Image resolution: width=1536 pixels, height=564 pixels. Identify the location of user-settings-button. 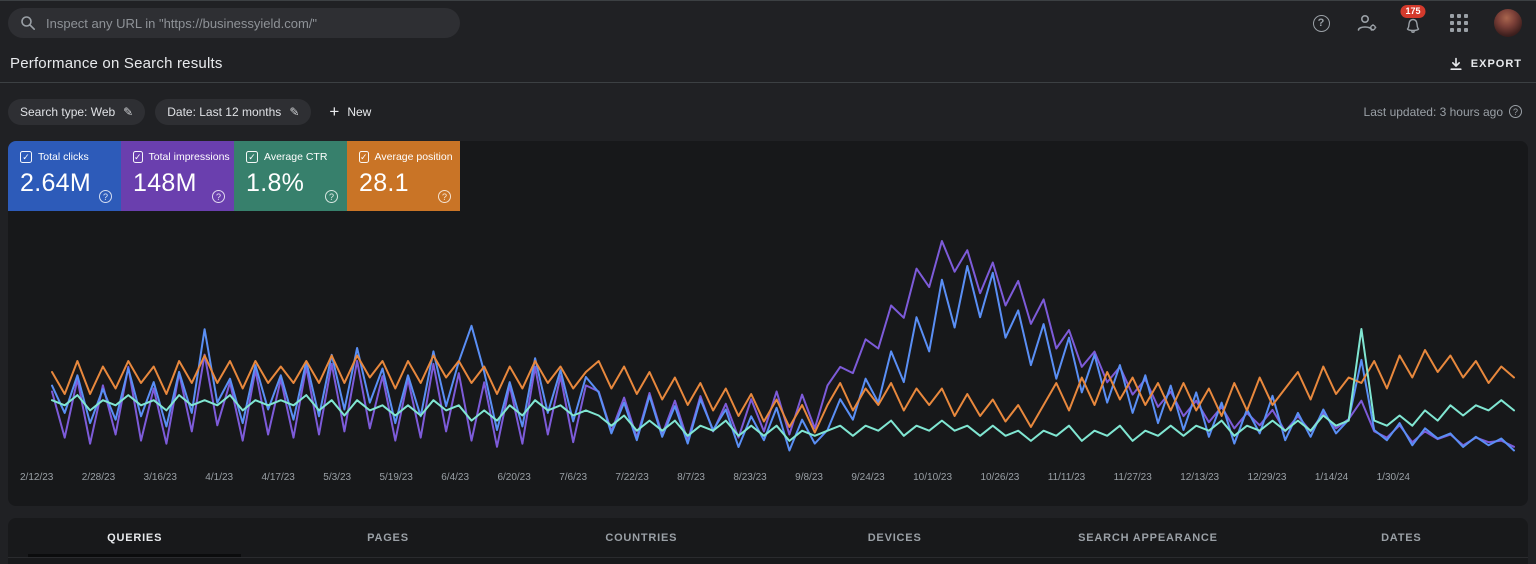
(1367, 23).